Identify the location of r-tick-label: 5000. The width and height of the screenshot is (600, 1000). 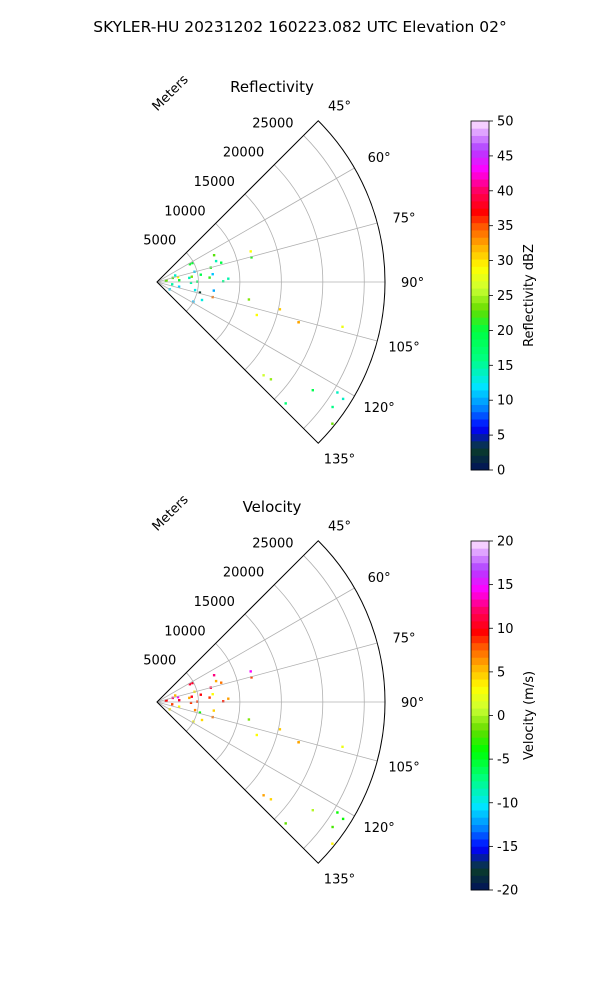
(159, 241).